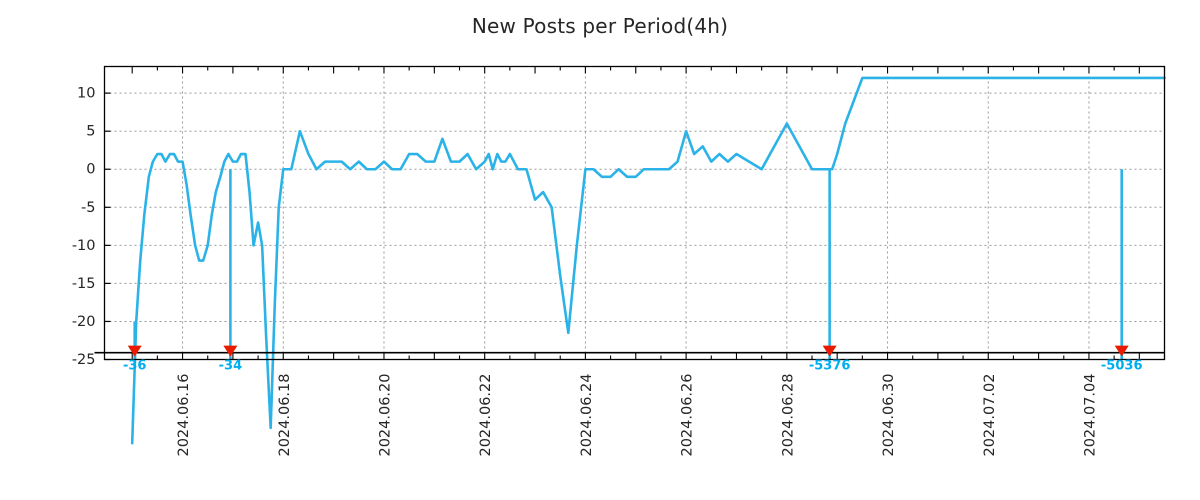  I want to click on chart-title: New Posts per Period(4h), so click(600, 26).